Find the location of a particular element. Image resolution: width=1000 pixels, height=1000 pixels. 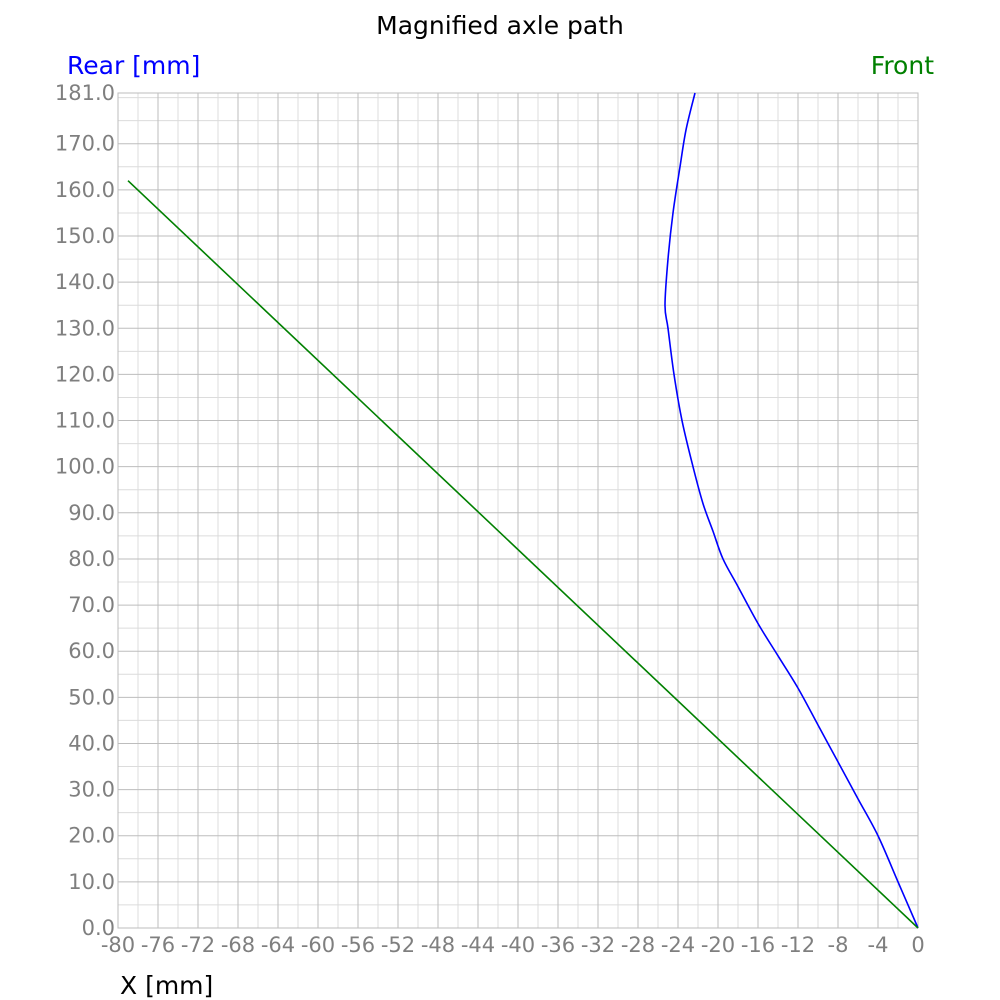

y-tick-label: 100.0 is located at coordinates (85, 467).